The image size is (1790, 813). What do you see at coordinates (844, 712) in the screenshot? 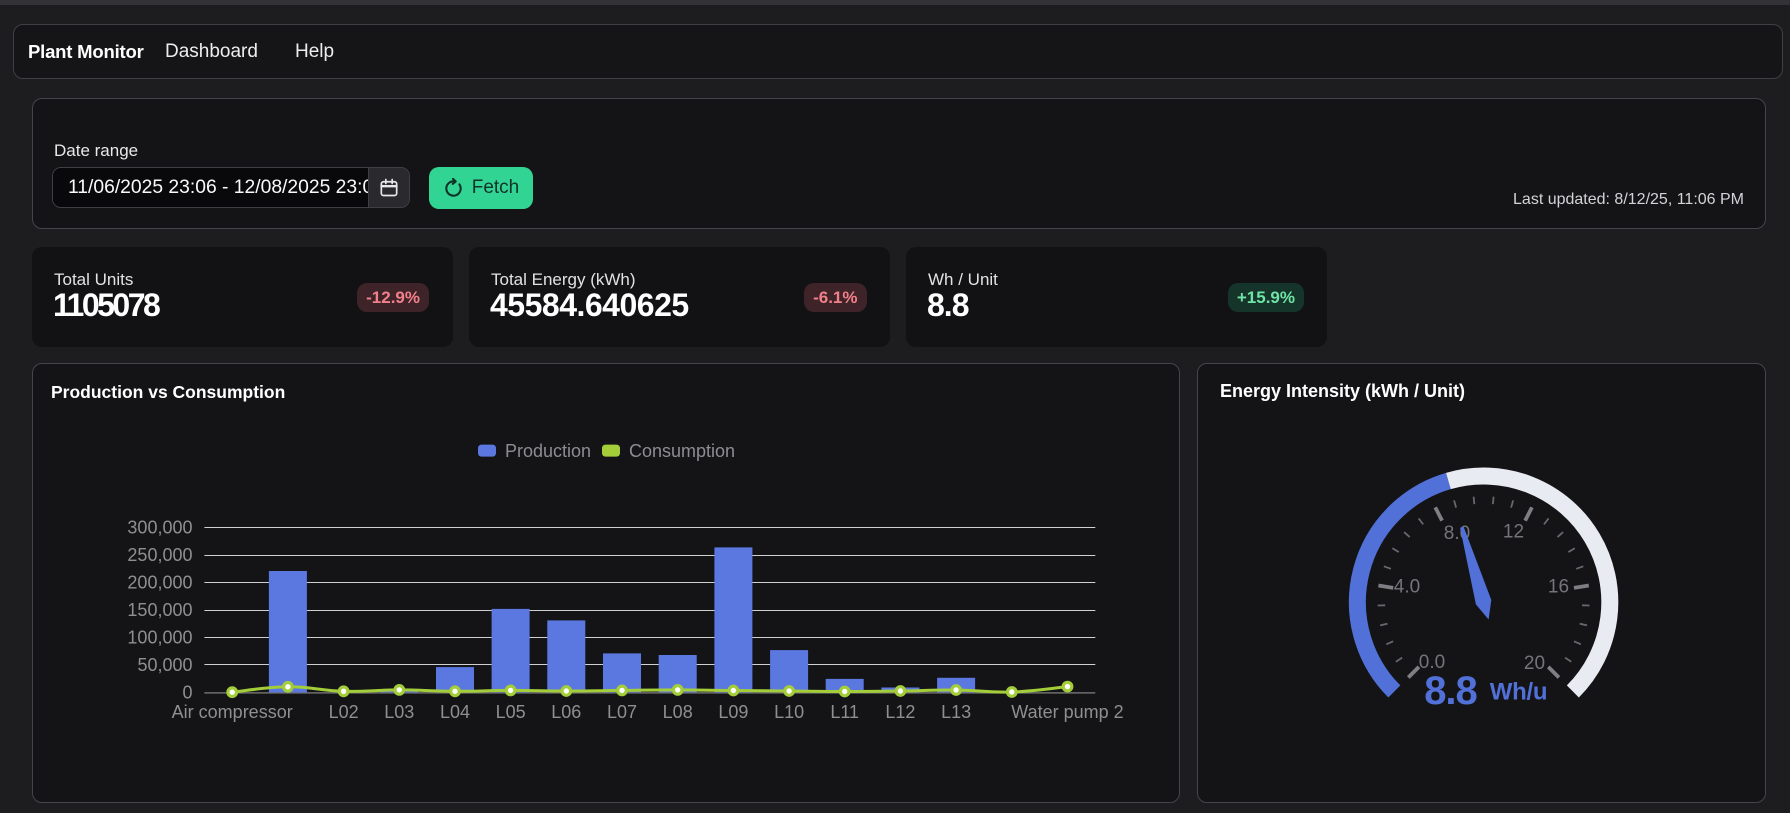
I see `svg-text: L11` at bounding box center [844, 712].